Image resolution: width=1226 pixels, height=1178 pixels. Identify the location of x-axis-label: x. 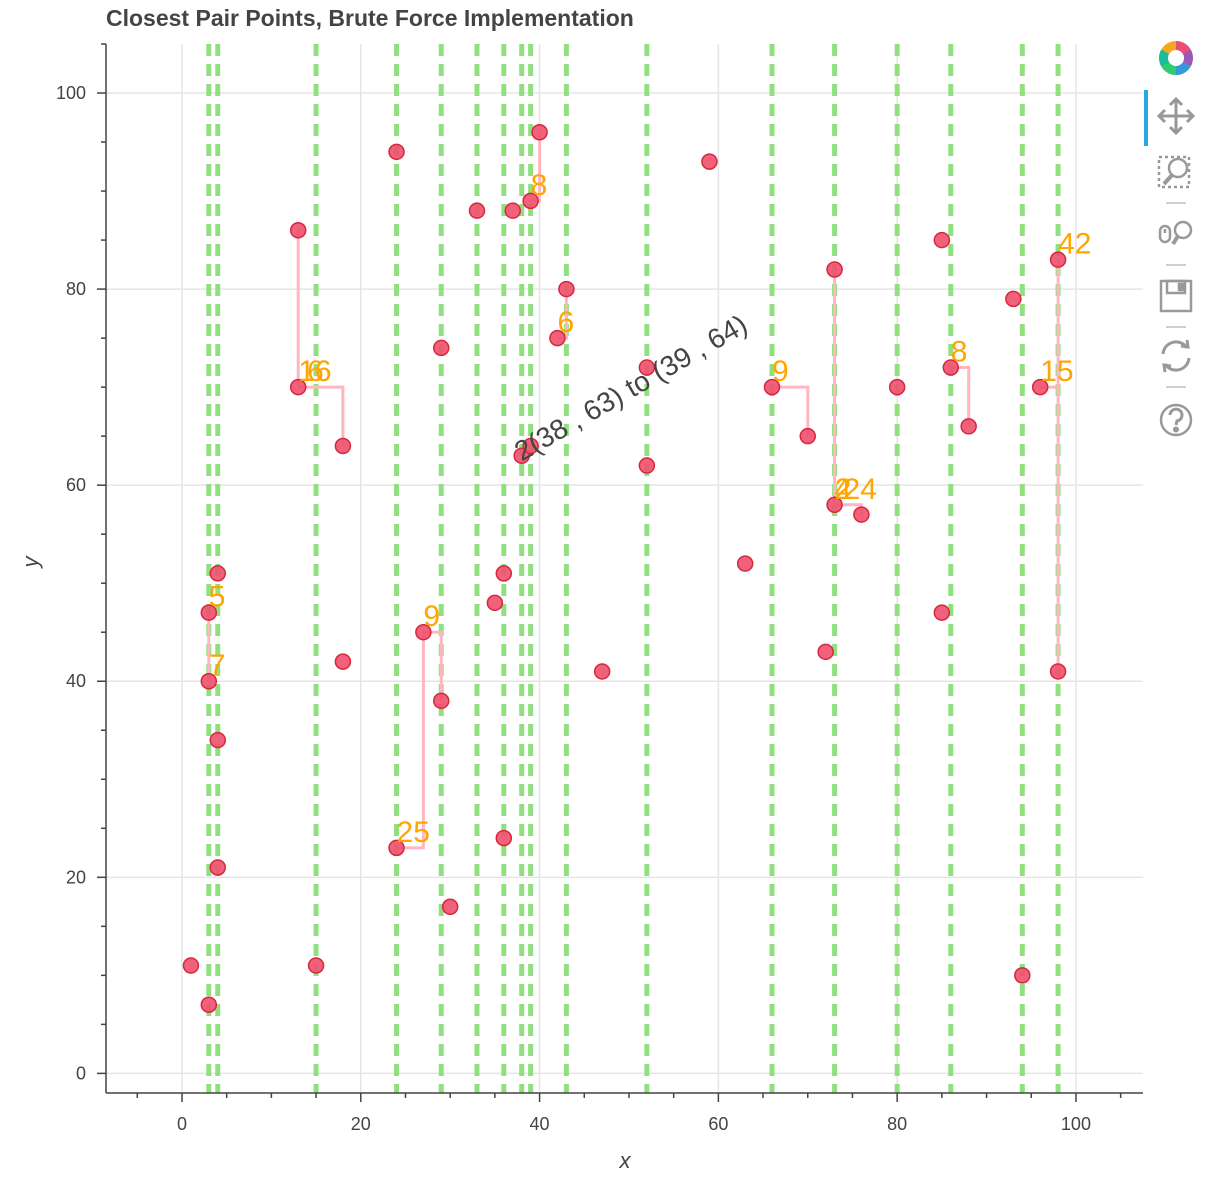
(625, 1160).